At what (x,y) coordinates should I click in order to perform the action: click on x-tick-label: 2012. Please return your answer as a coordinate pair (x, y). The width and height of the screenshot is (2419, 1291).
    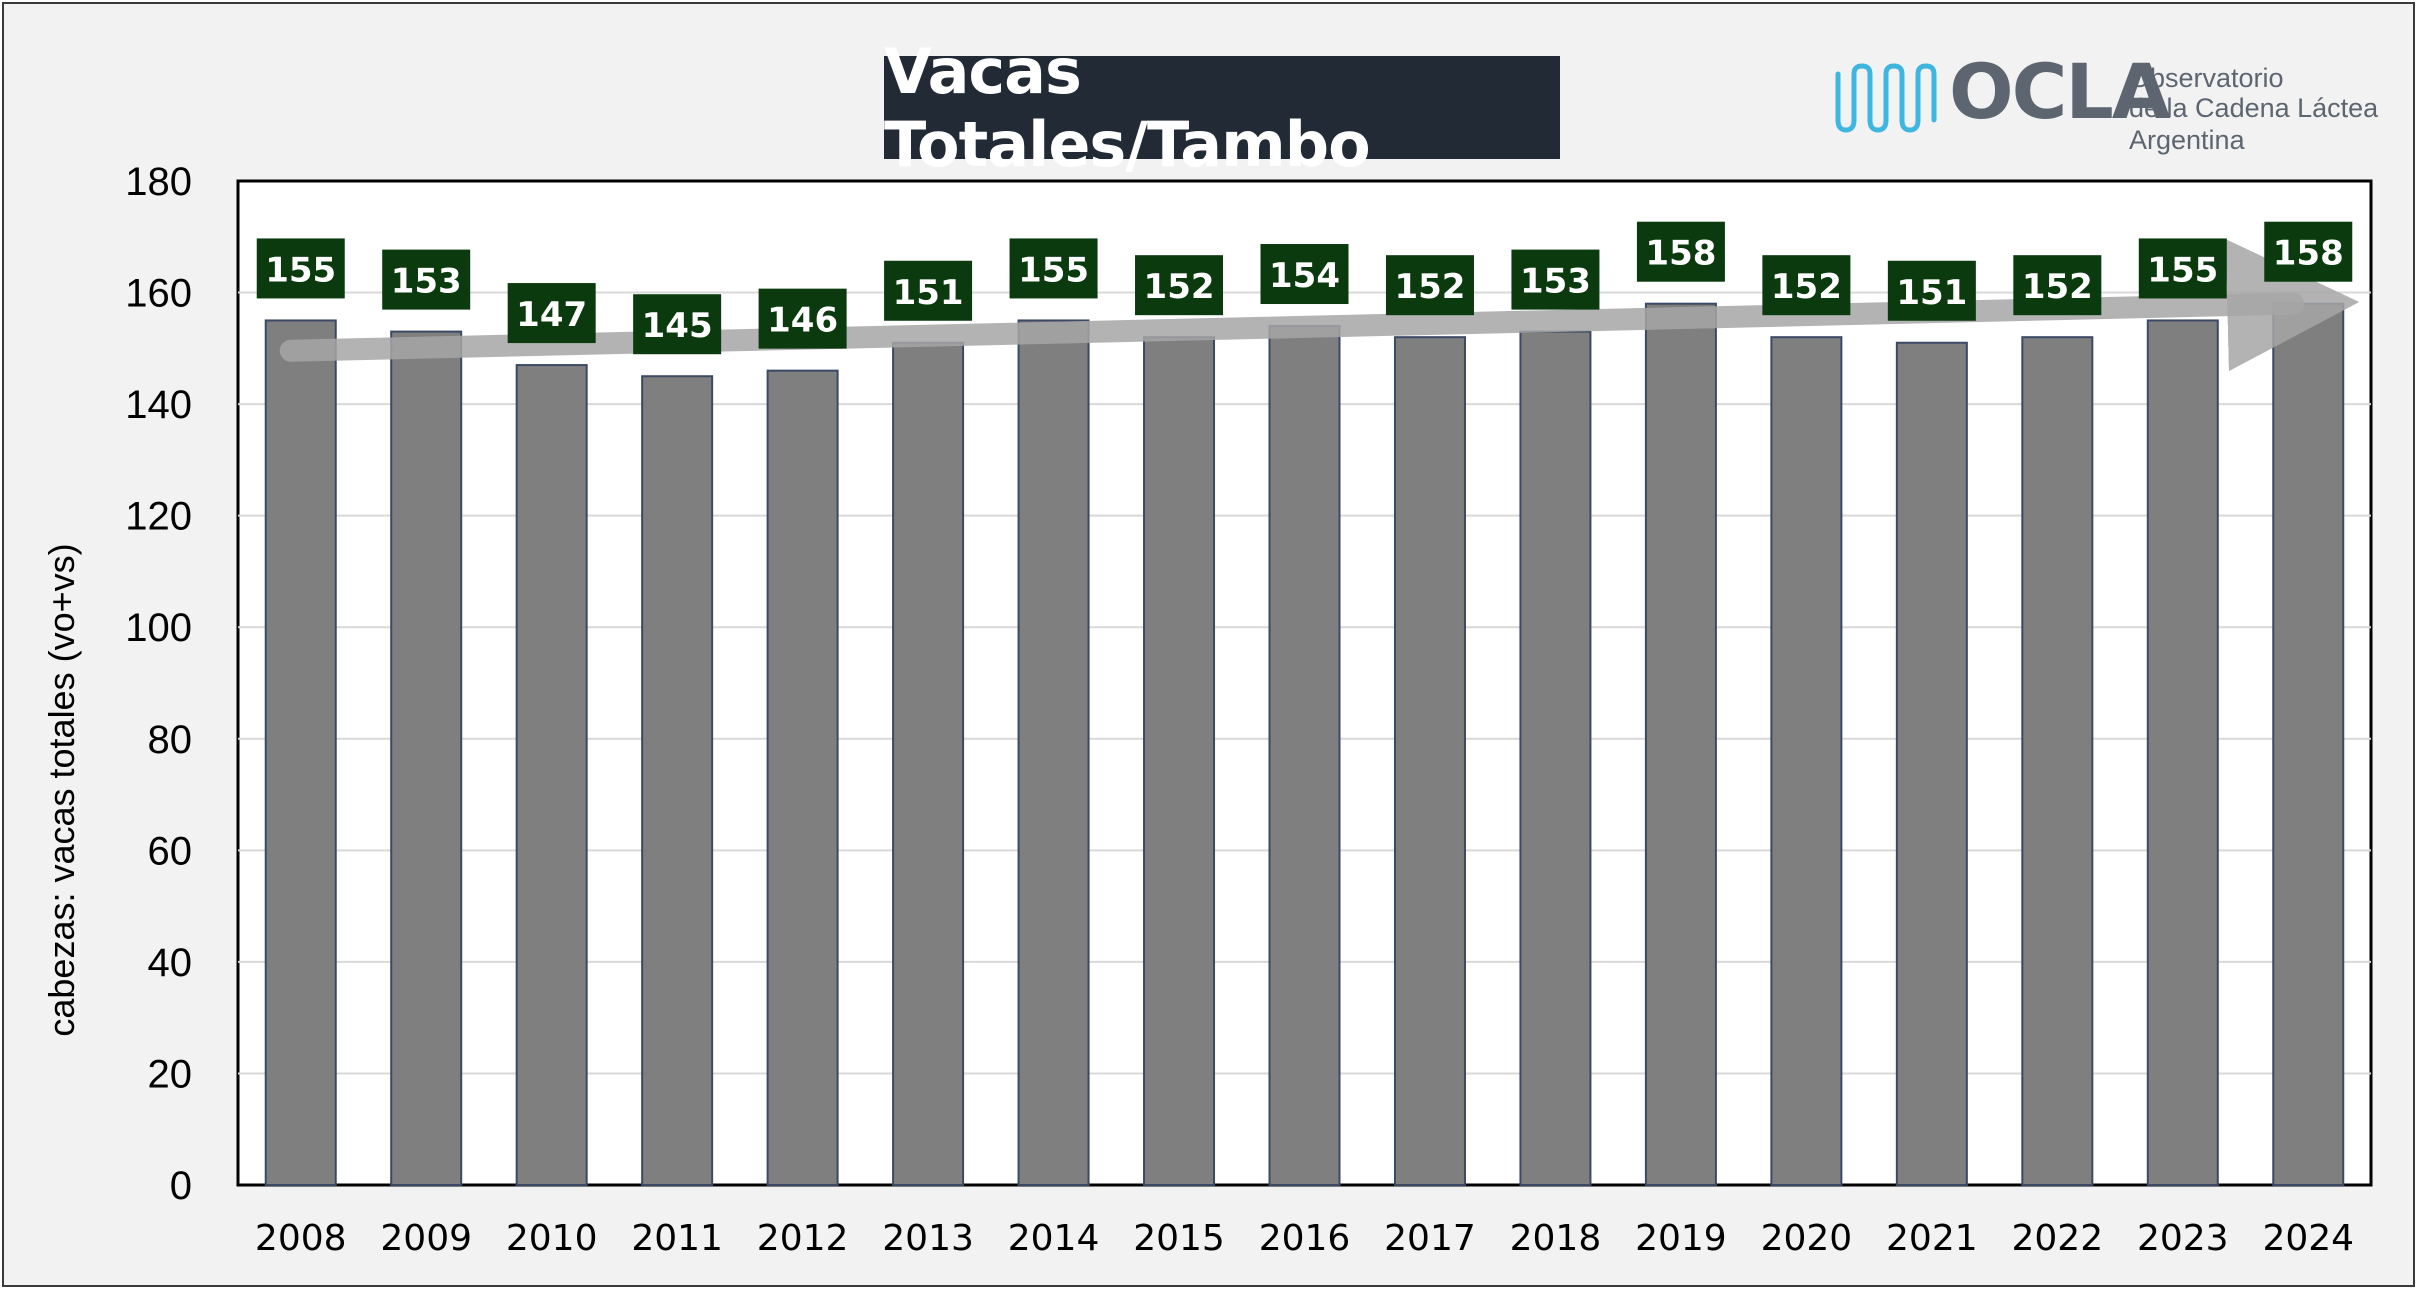
    Looking at the image, I should click on (803, 1238).